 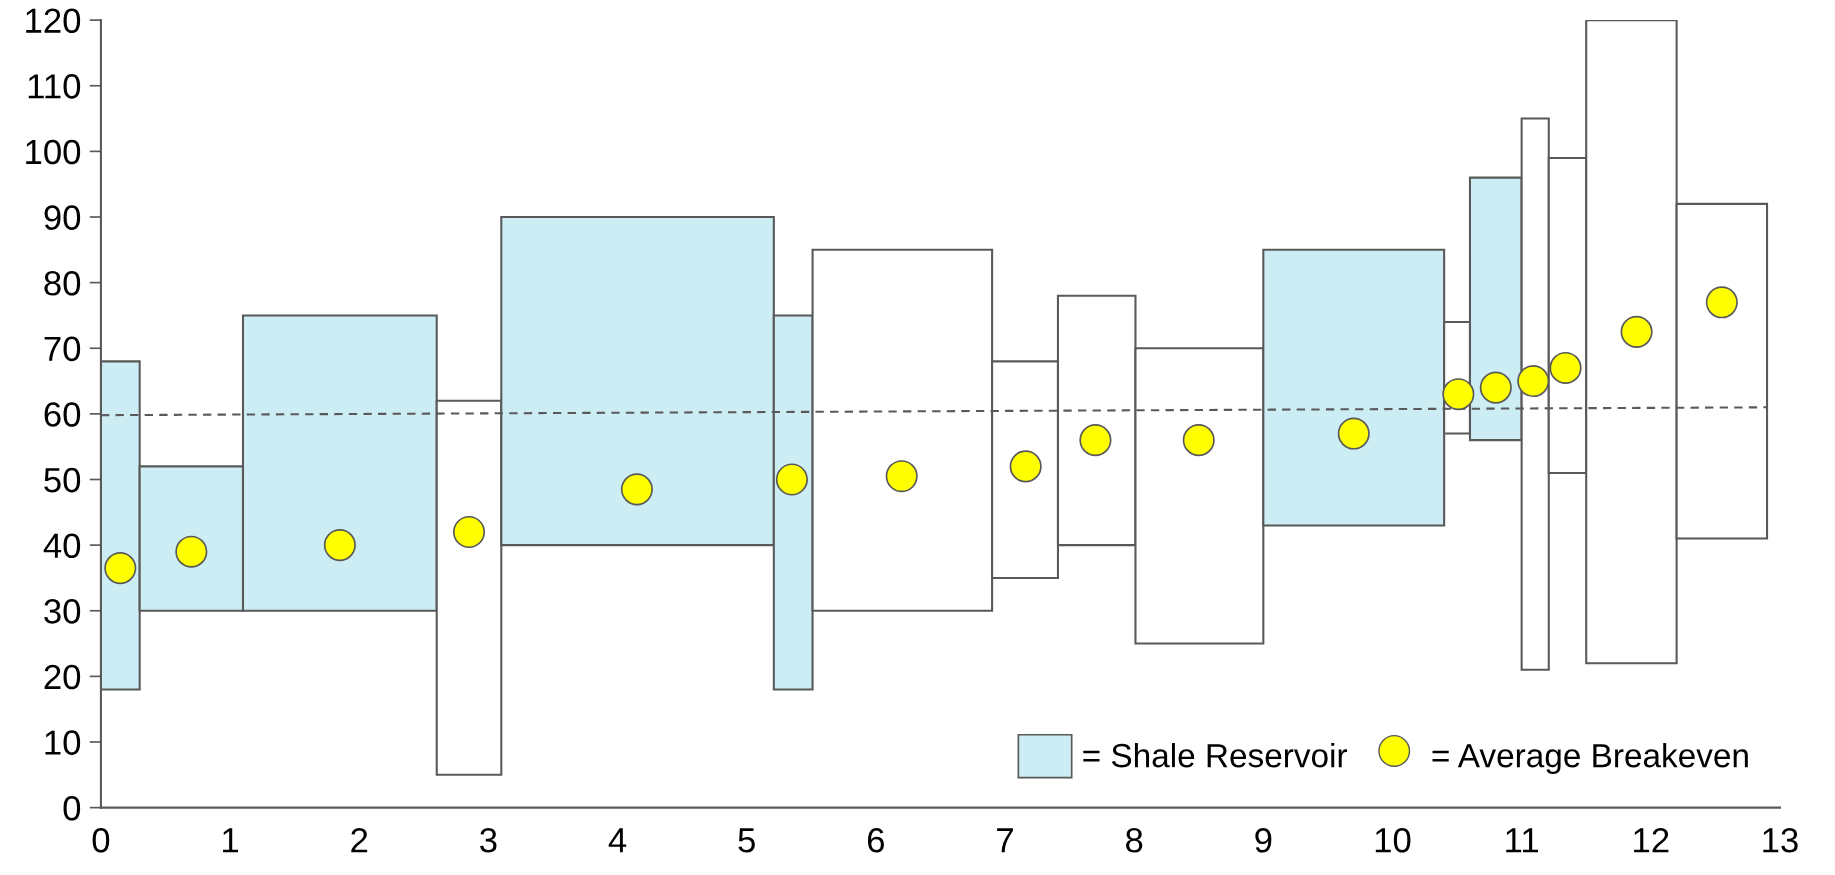 I want to click on x-tick-label: 2, so click(x=359, y=840).